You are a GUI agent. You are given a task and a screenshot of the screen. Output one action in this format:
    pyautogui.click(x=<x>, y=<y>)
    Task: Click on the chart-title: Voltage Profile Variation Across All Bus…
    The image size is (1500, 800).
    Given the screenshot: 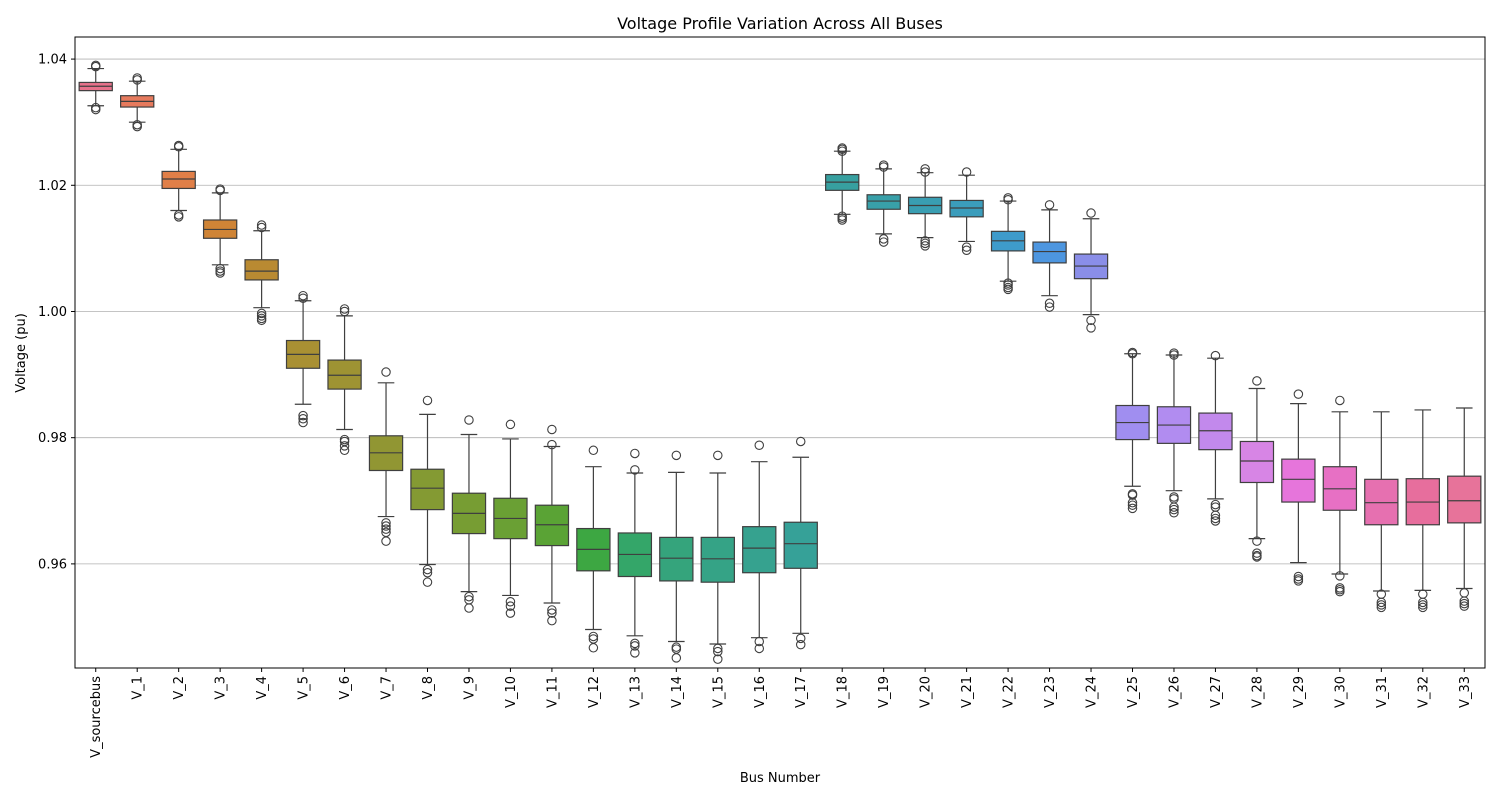 What is the action you would take?
    pyautogui.click(x=780, y=23)
    